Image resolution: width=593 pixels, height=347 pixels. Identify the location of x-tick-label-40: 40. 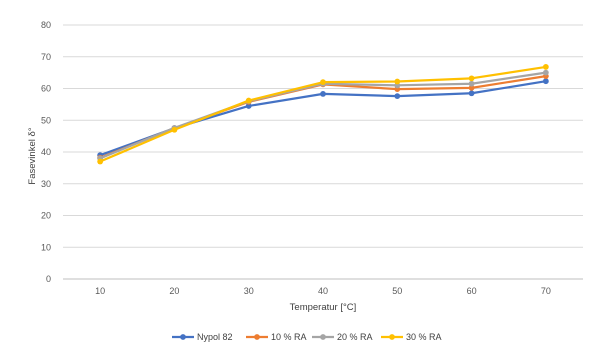
(323, 291).